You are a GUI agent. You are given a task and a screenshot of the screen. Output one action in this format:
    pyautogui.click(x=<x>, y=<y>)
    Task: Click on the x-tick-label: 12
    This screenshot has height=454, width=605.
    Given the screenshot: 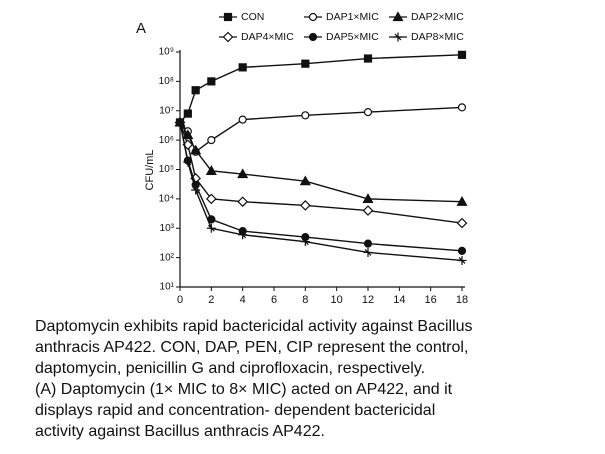 What is the action you would take?
    pyautogui.click(x=368, y=300)
    